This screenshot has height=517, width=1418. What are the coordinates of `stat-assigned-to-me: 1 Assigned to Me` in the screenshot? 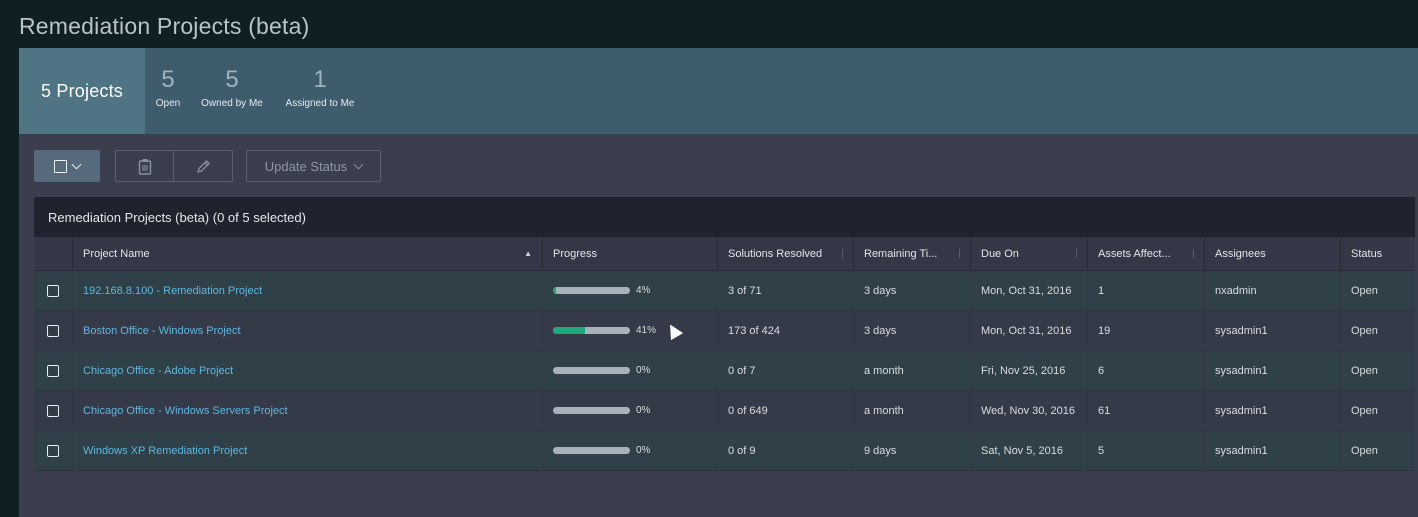 It's located at (320, 87).